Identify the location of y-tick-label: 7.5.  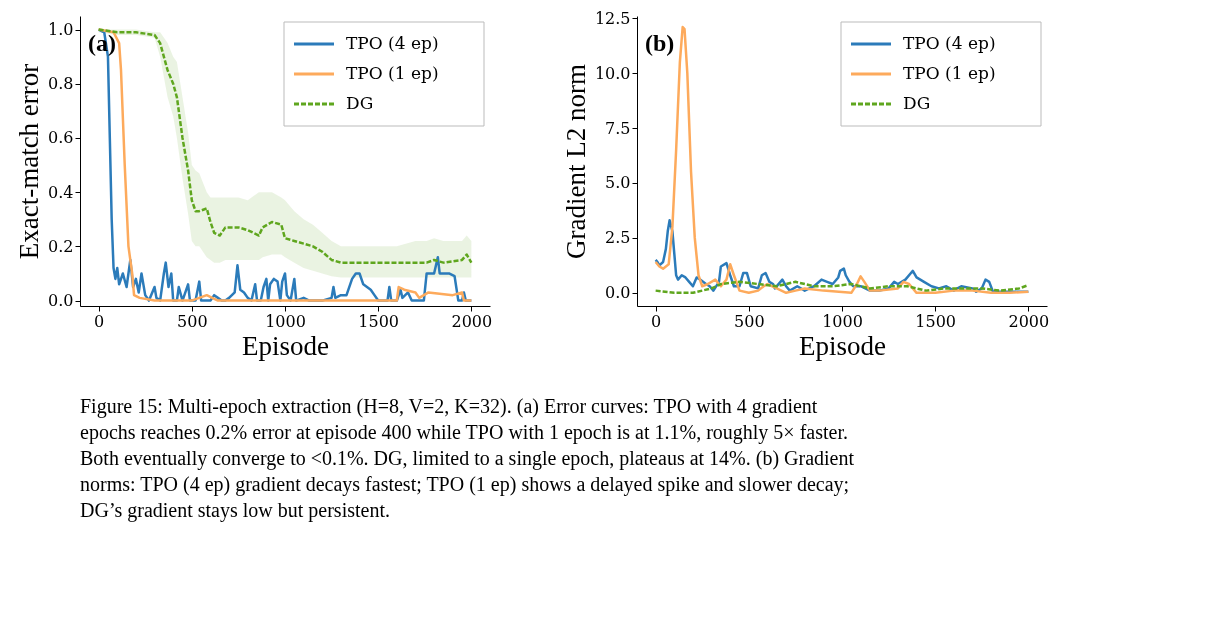
(618, 128).